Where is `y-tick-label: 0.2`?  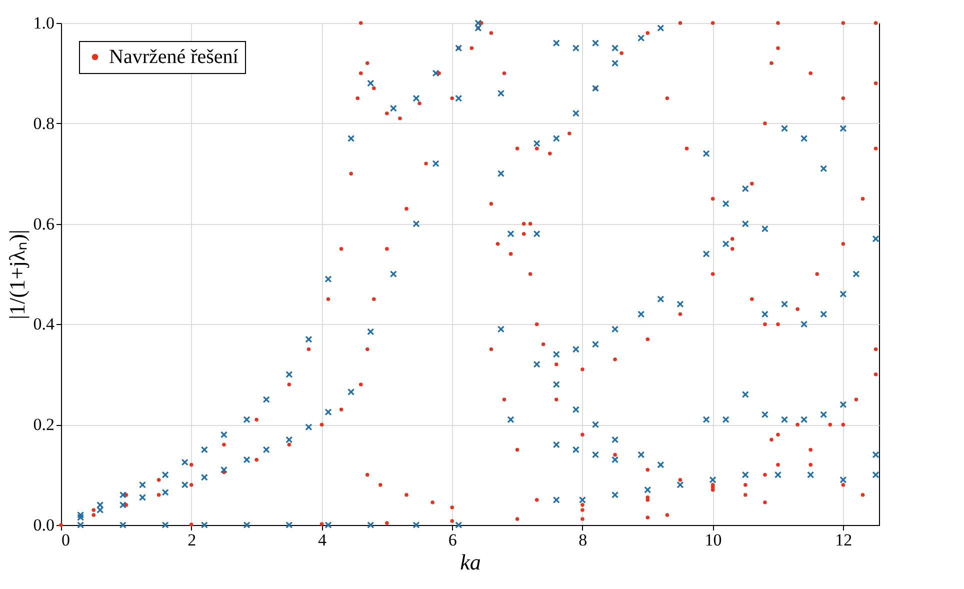
y-tick-label: 0.2 is located at coordinates (43, 424).